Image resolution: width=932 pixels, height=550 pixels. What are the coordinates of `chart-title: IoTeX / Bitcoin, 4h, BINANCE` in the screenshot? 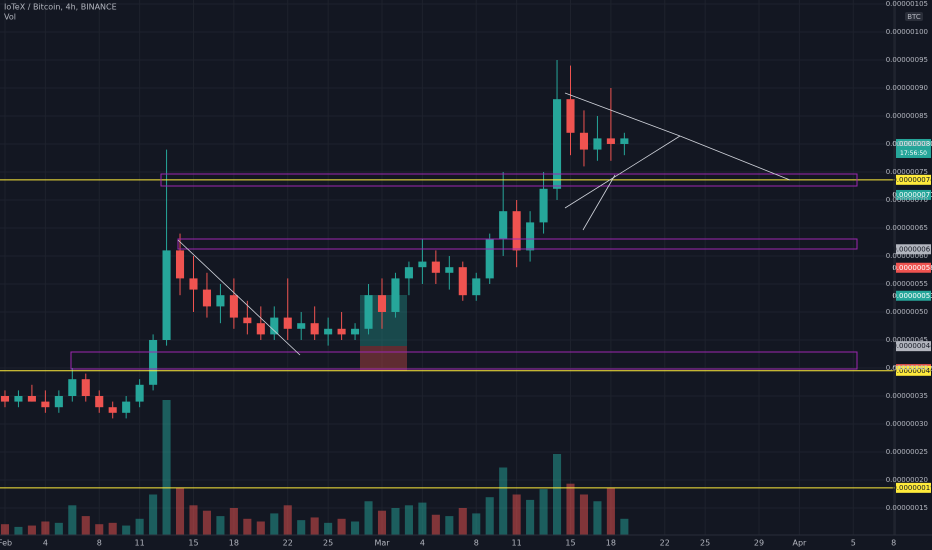 It's located at (60, 7).